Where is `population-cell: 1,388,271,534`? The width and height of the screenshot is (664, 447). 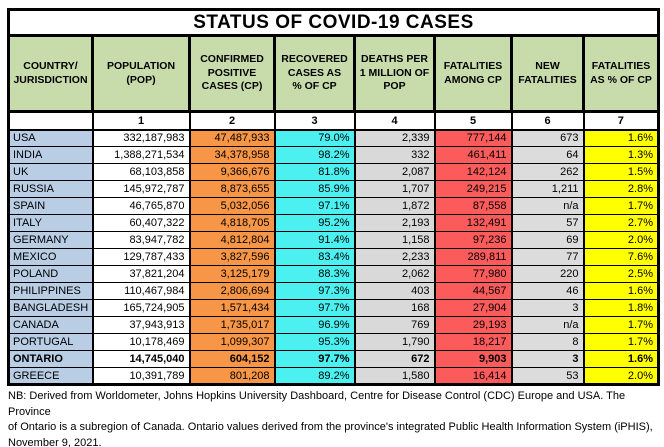 population-cell: 1,388,271,534 is located at coordinates (141, 155).